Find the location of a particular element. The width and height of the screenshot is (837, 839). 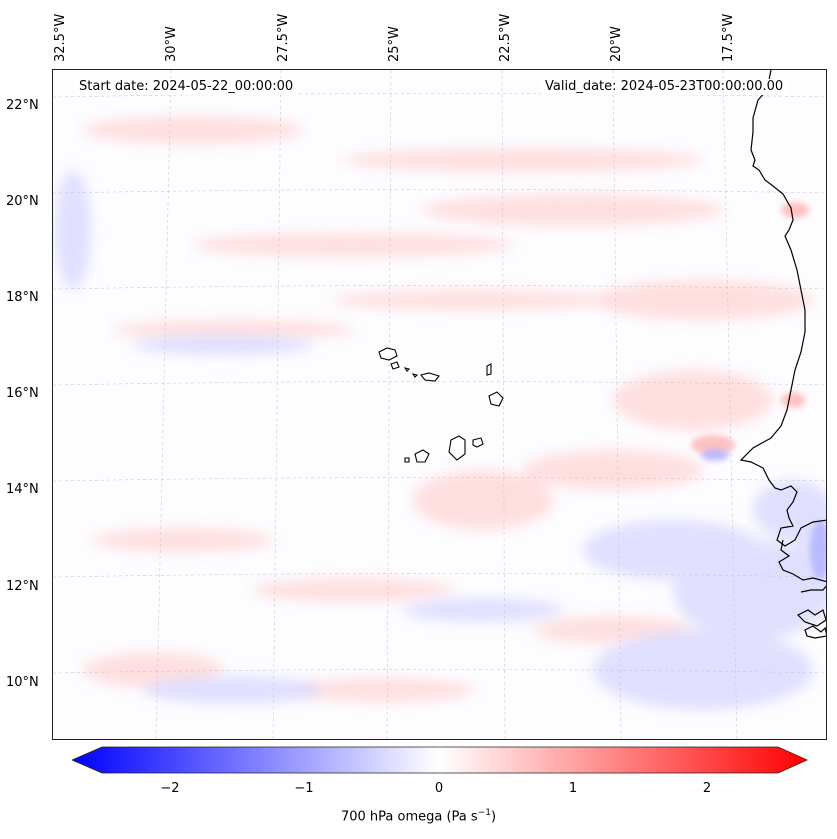

colorbar-variable: 700 hPa omega is located at coordinates (391, 817).